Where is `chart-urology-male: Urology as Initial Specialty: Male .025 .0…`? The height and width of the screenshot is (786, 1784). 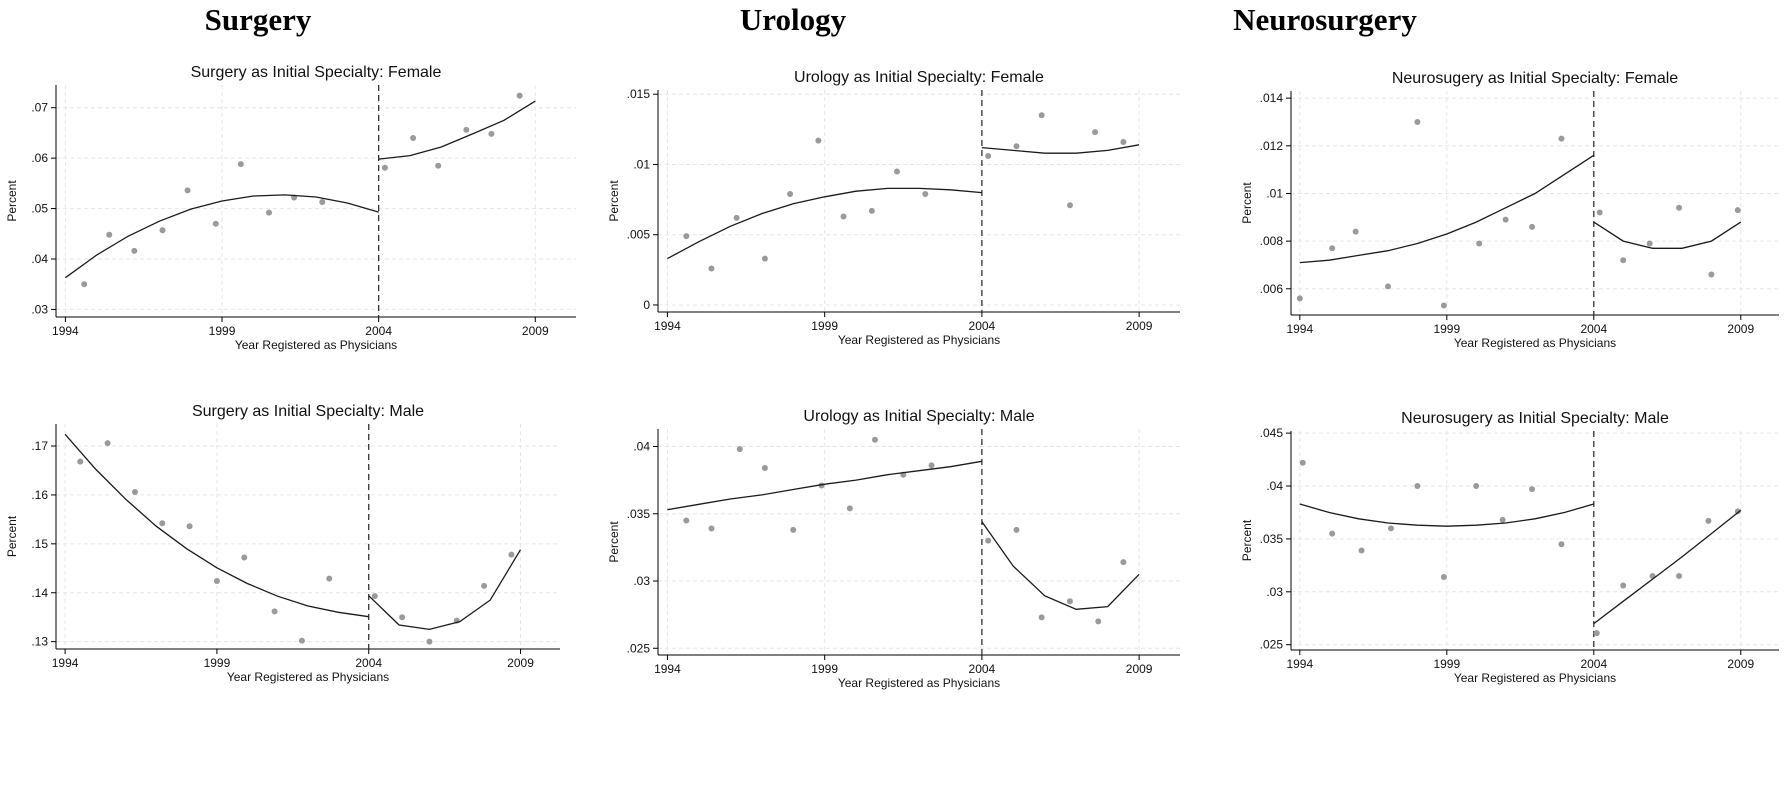
chart-urology-male: Urology as Initial Specialty: Male .025 .0… is located at coordinates (893, 549).